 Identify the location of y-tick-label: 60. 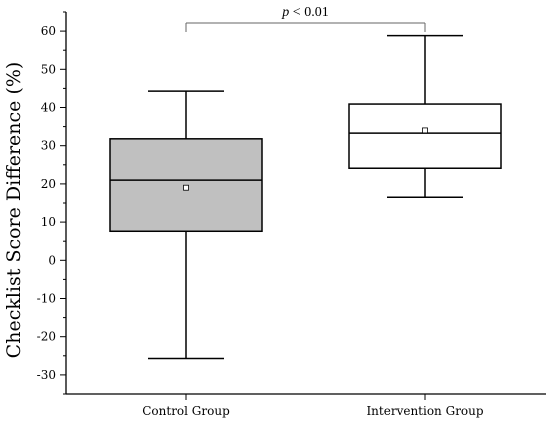
(48, 31).